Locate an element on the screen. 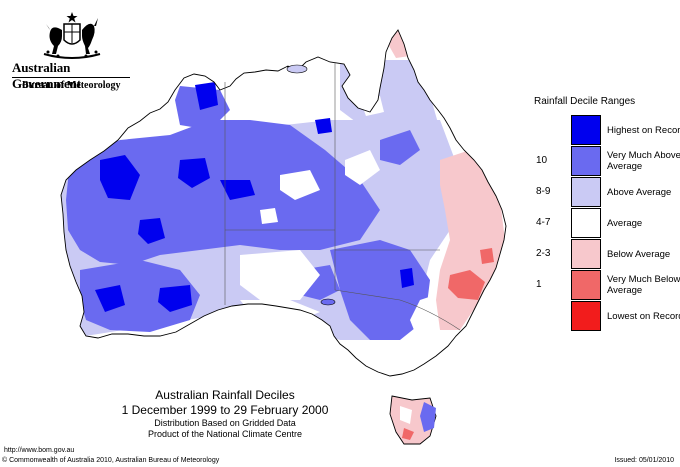 This screenshot has width=680, height=467. website-link: http://www.bom.gov.au is located at coordinates (39, 450).